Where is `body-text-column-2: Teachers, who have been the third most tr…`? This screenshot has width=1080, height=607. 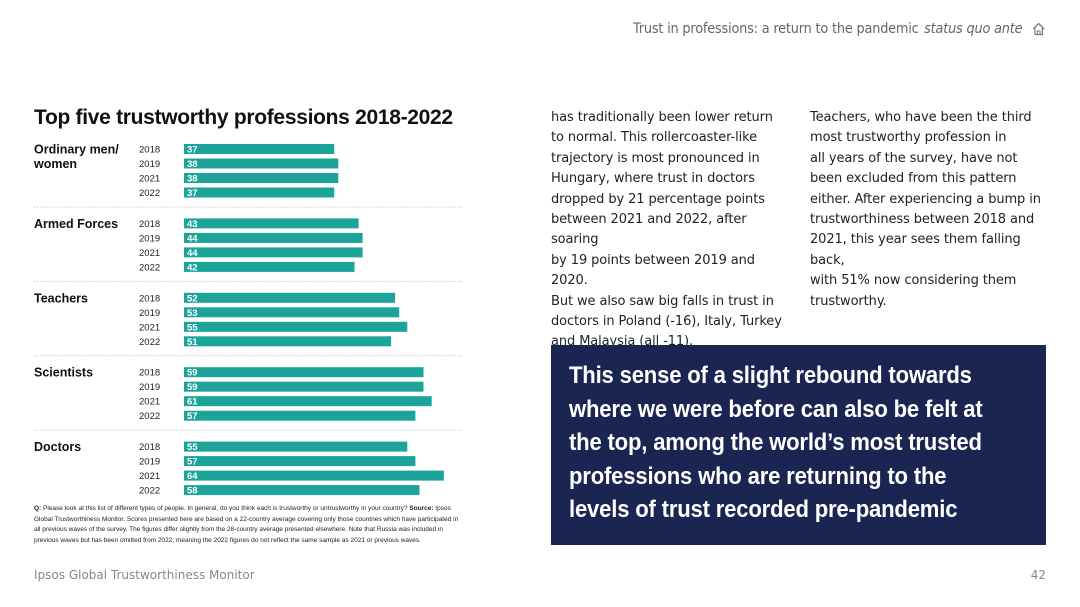
body-text-column-2: Teachers, who have been the third most tr… is located at coordinates (930, 210).